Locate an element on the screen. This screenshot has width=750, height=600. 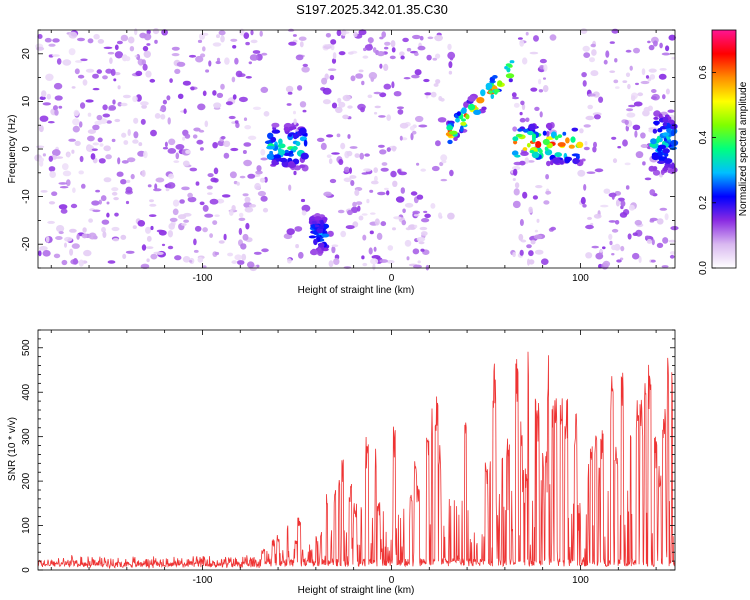
snr-x-label: Height of straight line (km) is located at coordinates (356, 590).